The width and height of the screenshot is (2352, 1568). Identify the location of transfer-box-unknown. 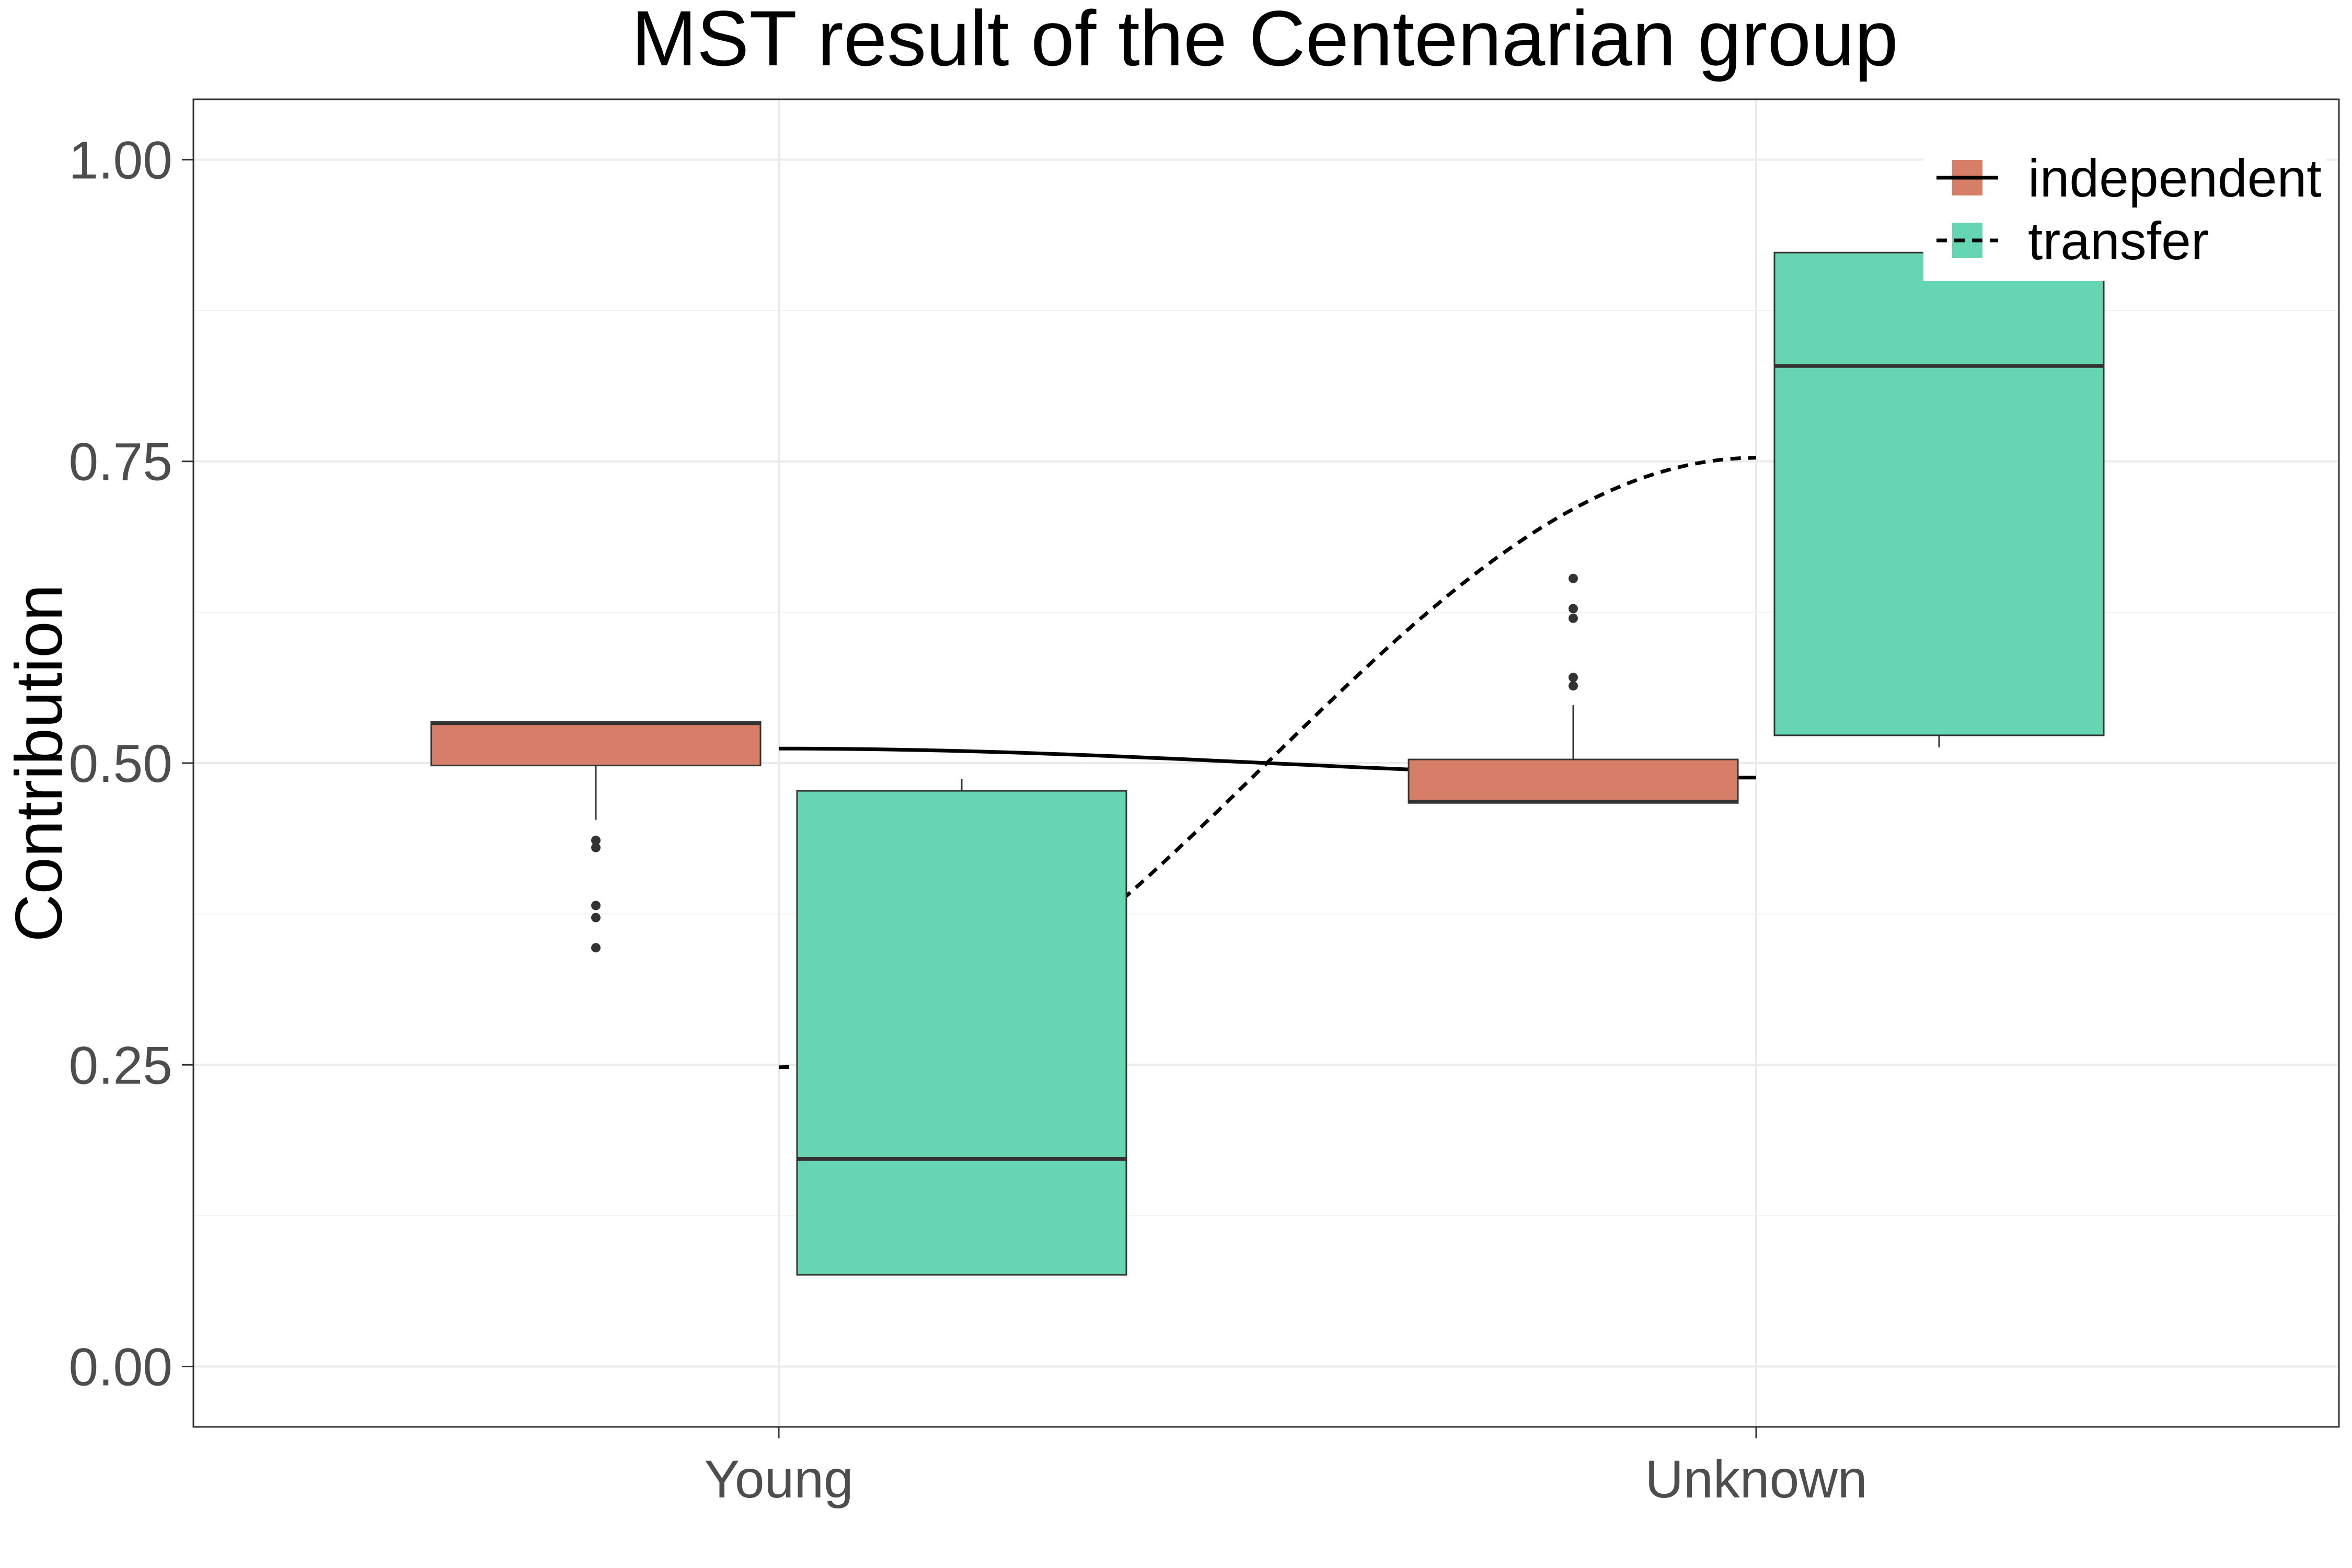
(1939, 499).